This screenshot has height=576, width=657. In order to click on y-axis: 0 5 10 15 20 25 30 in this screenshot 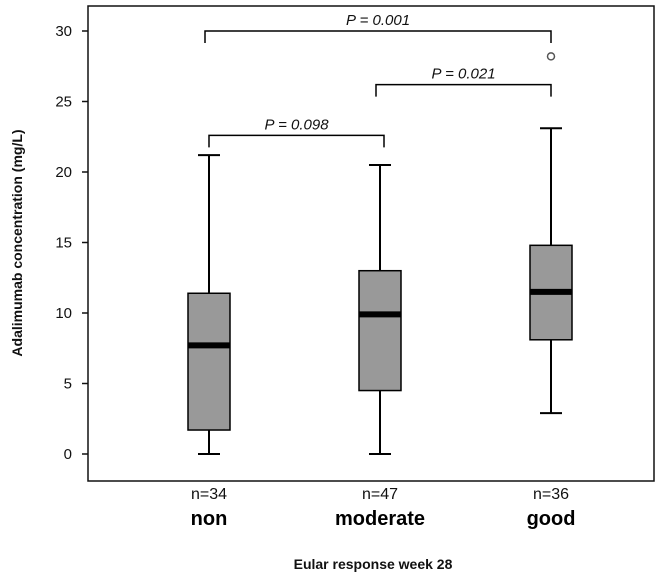, I will do `click(71, 243)`.